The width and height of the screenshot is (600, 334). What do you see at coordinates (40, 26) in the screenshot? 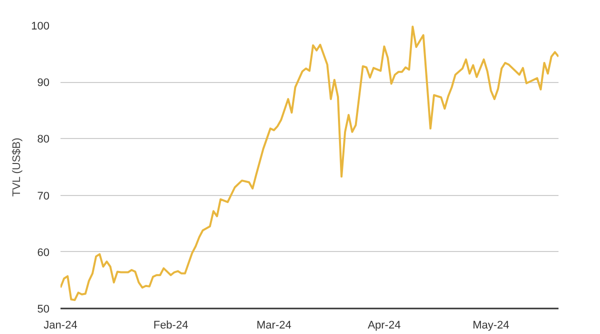
I see `y-tick-label: 100` at bounding box center [40, 26].